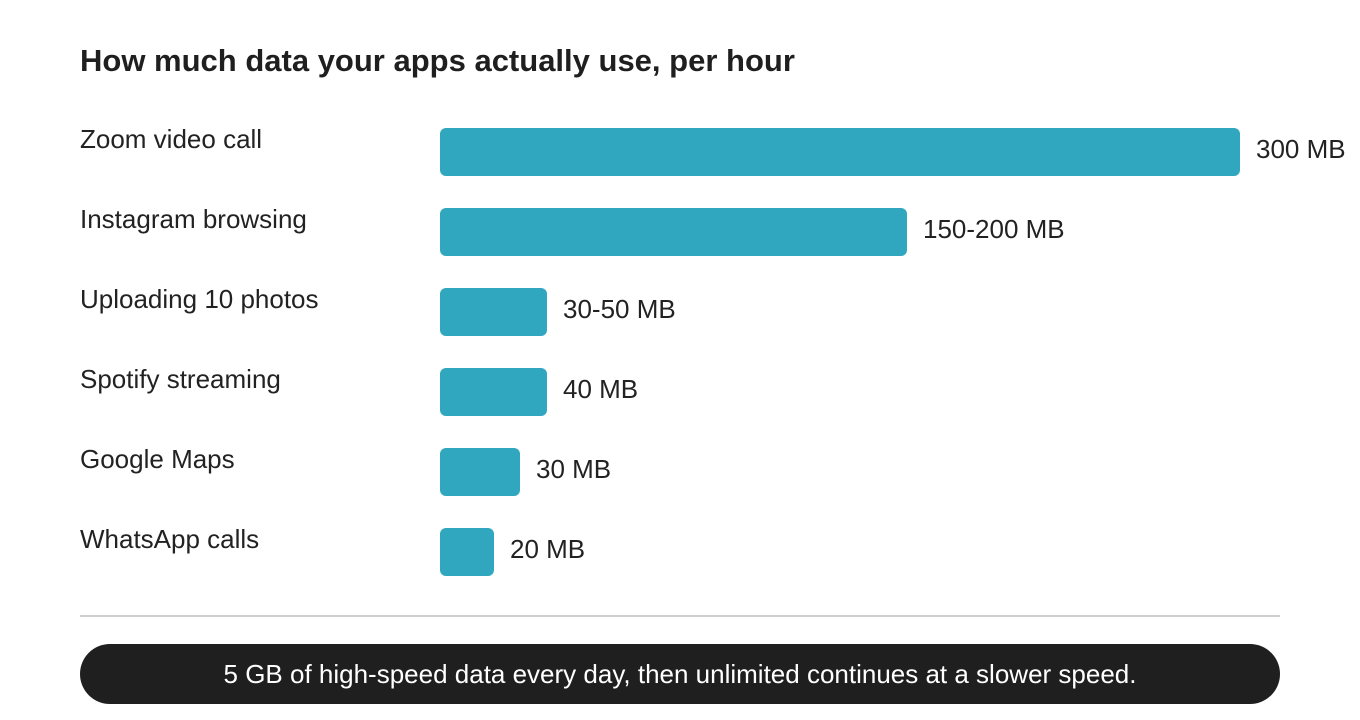 Image resolution: width=1360 pixels, height=720 pixels. What do you see at coordinates (994, 229) in the screenshot?
I see `value-label: 150-200 MB` at bounding box center [994, 229].